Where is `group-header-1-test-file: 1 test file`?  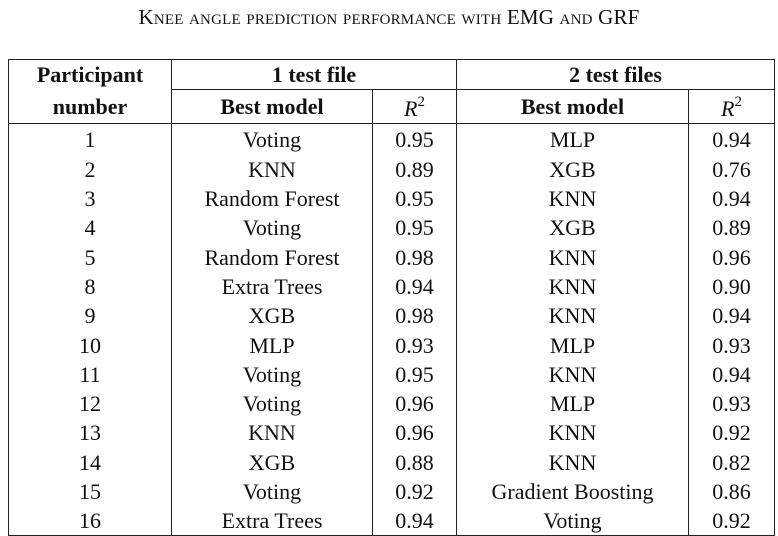 group-header-1-test-file: 1 test file is located at coordinates (314, 74).